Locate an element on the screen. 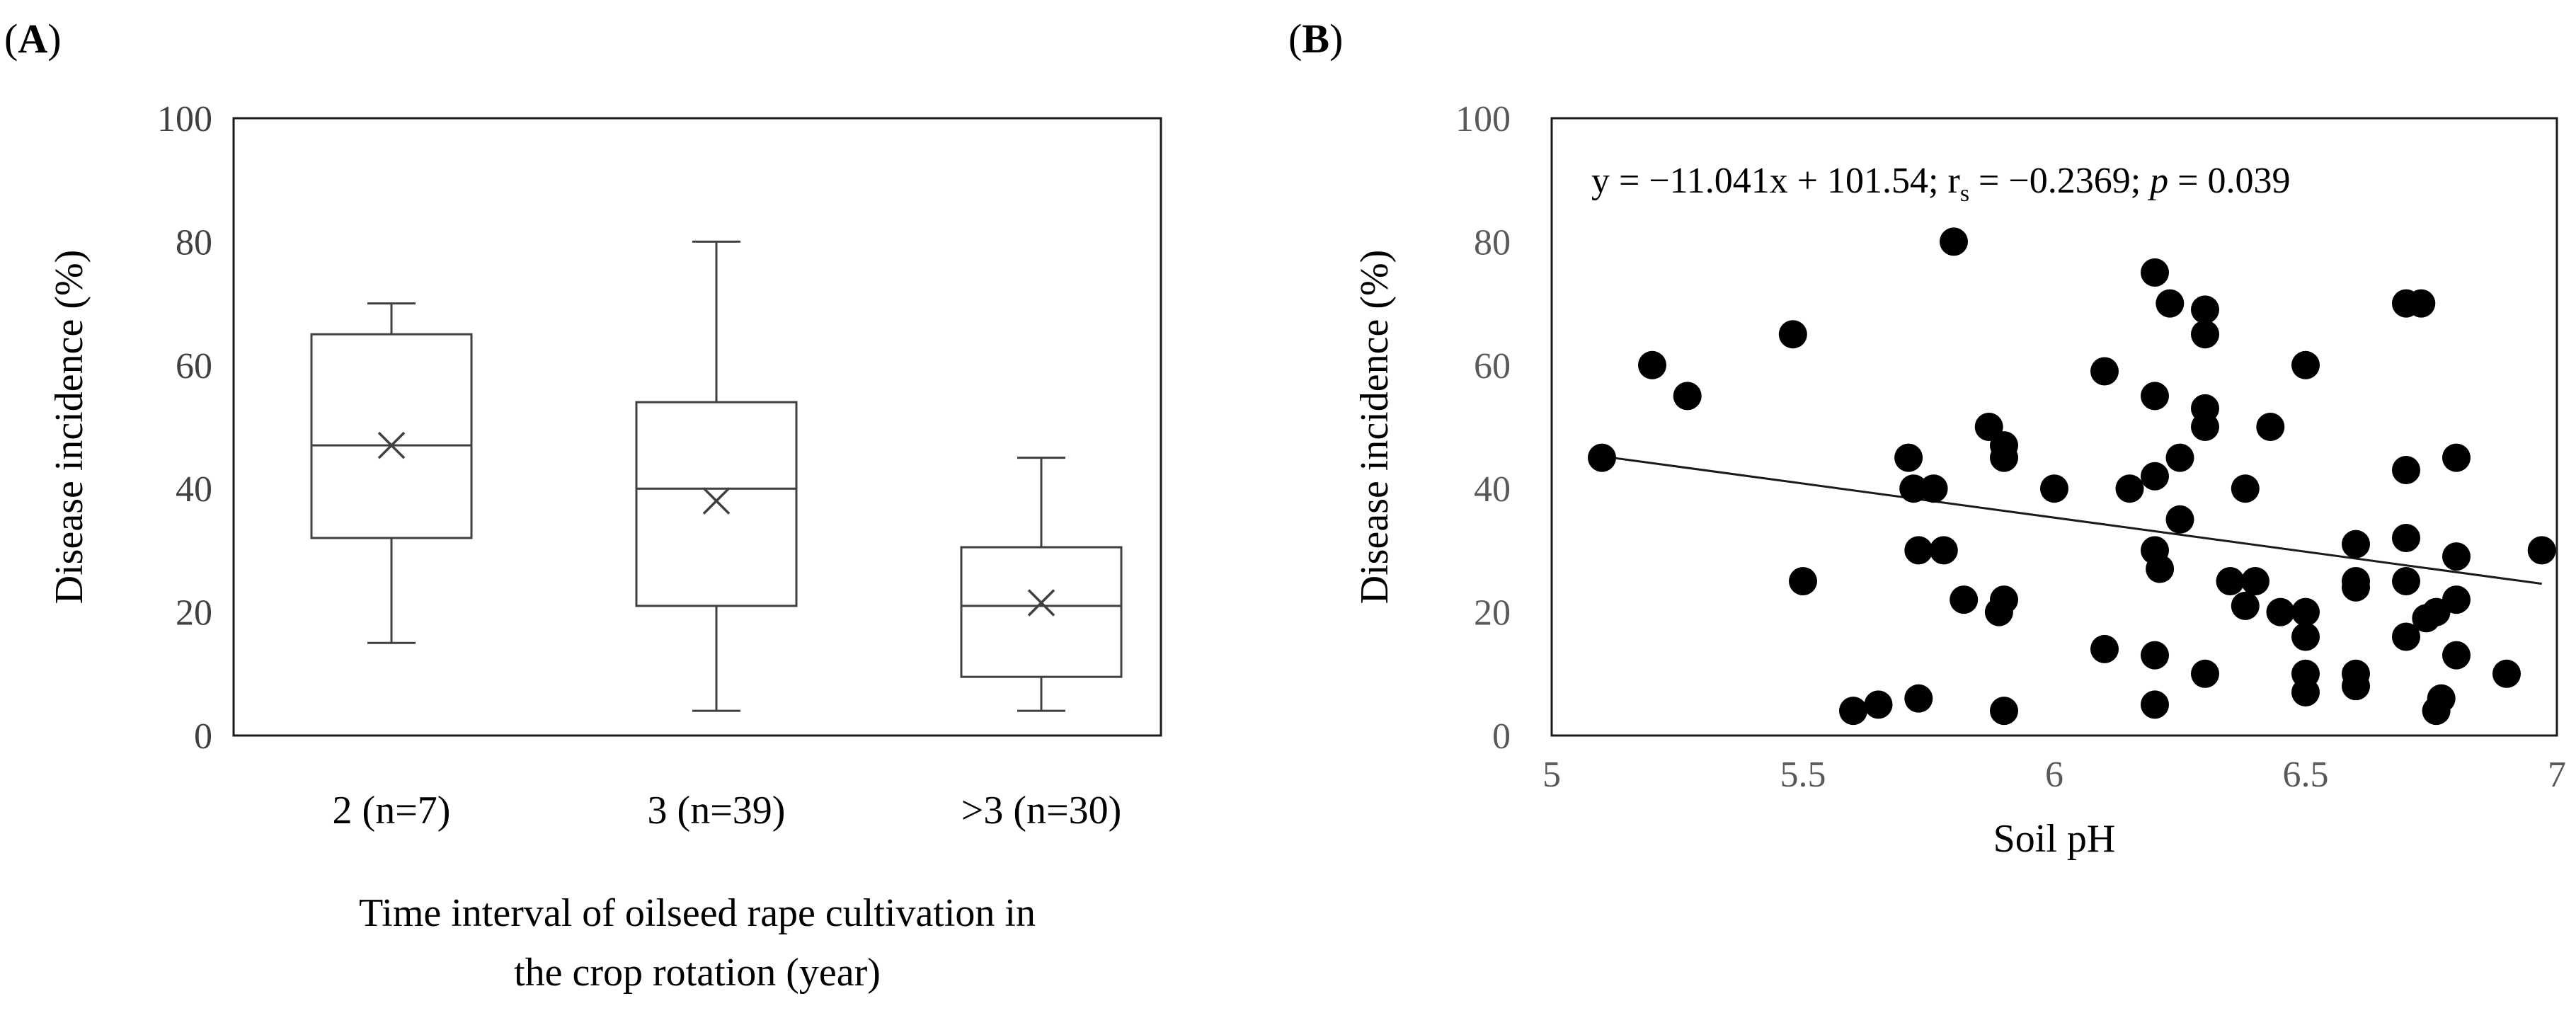 This screenshot has height=1013, width=2576. category-label: >3 (n=30) is located at coordinates (1041, 810).